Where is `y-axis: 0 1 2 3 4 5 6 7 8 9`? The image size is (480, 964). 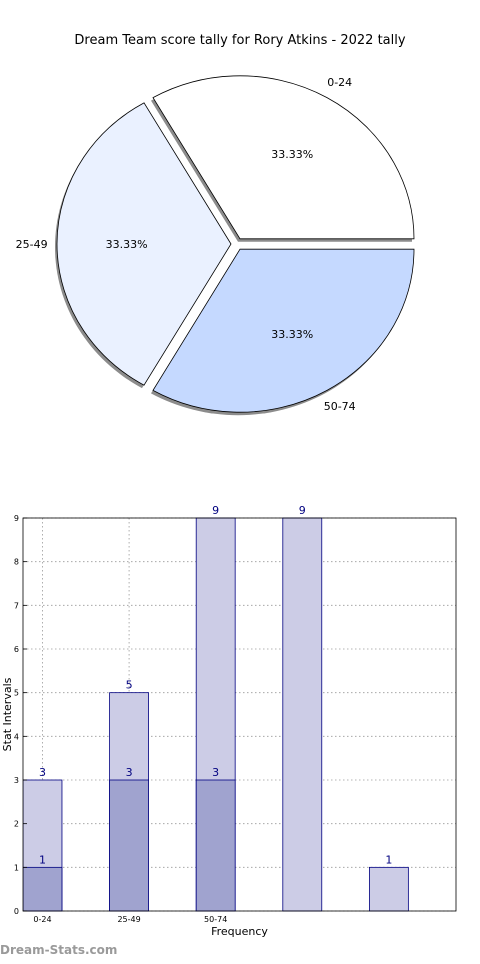 y-axis: 0 1 2 3 4 5 6 7 8 9 is located at coordinates (20, 715).